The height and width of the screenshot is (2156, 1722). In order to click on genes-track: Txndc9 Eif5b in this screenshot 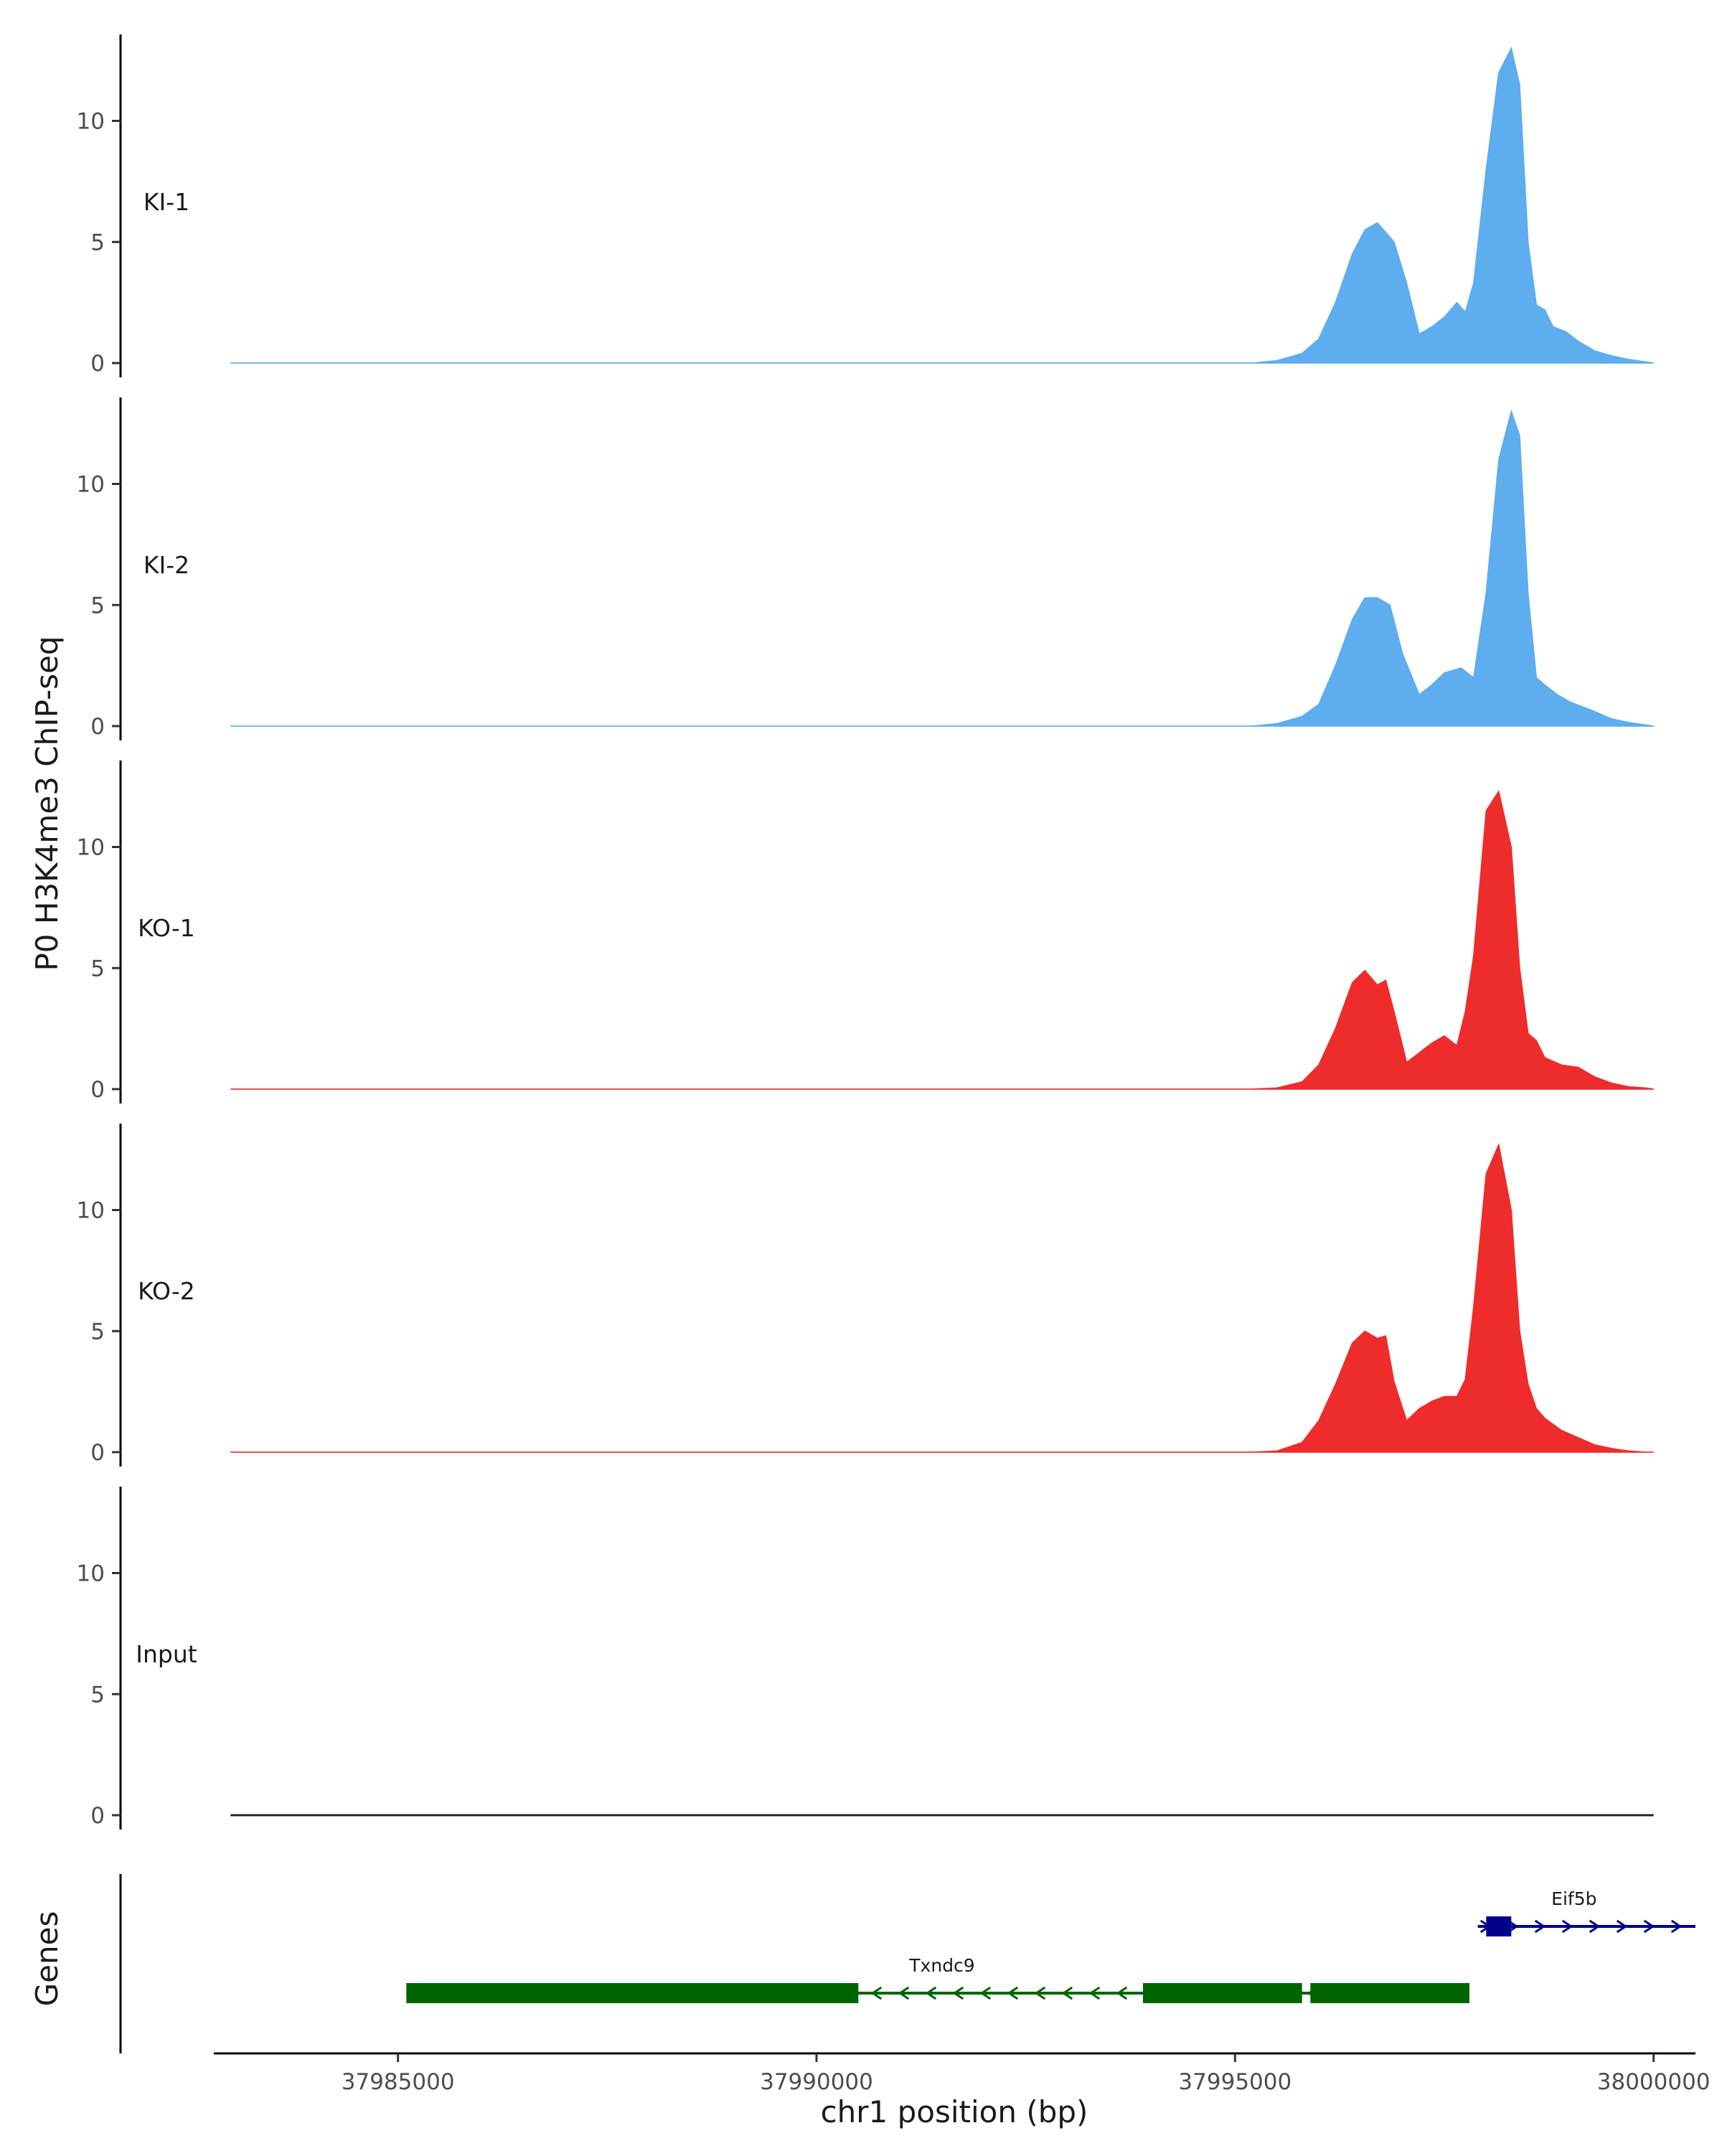, I will do `click(907, 1963)`.